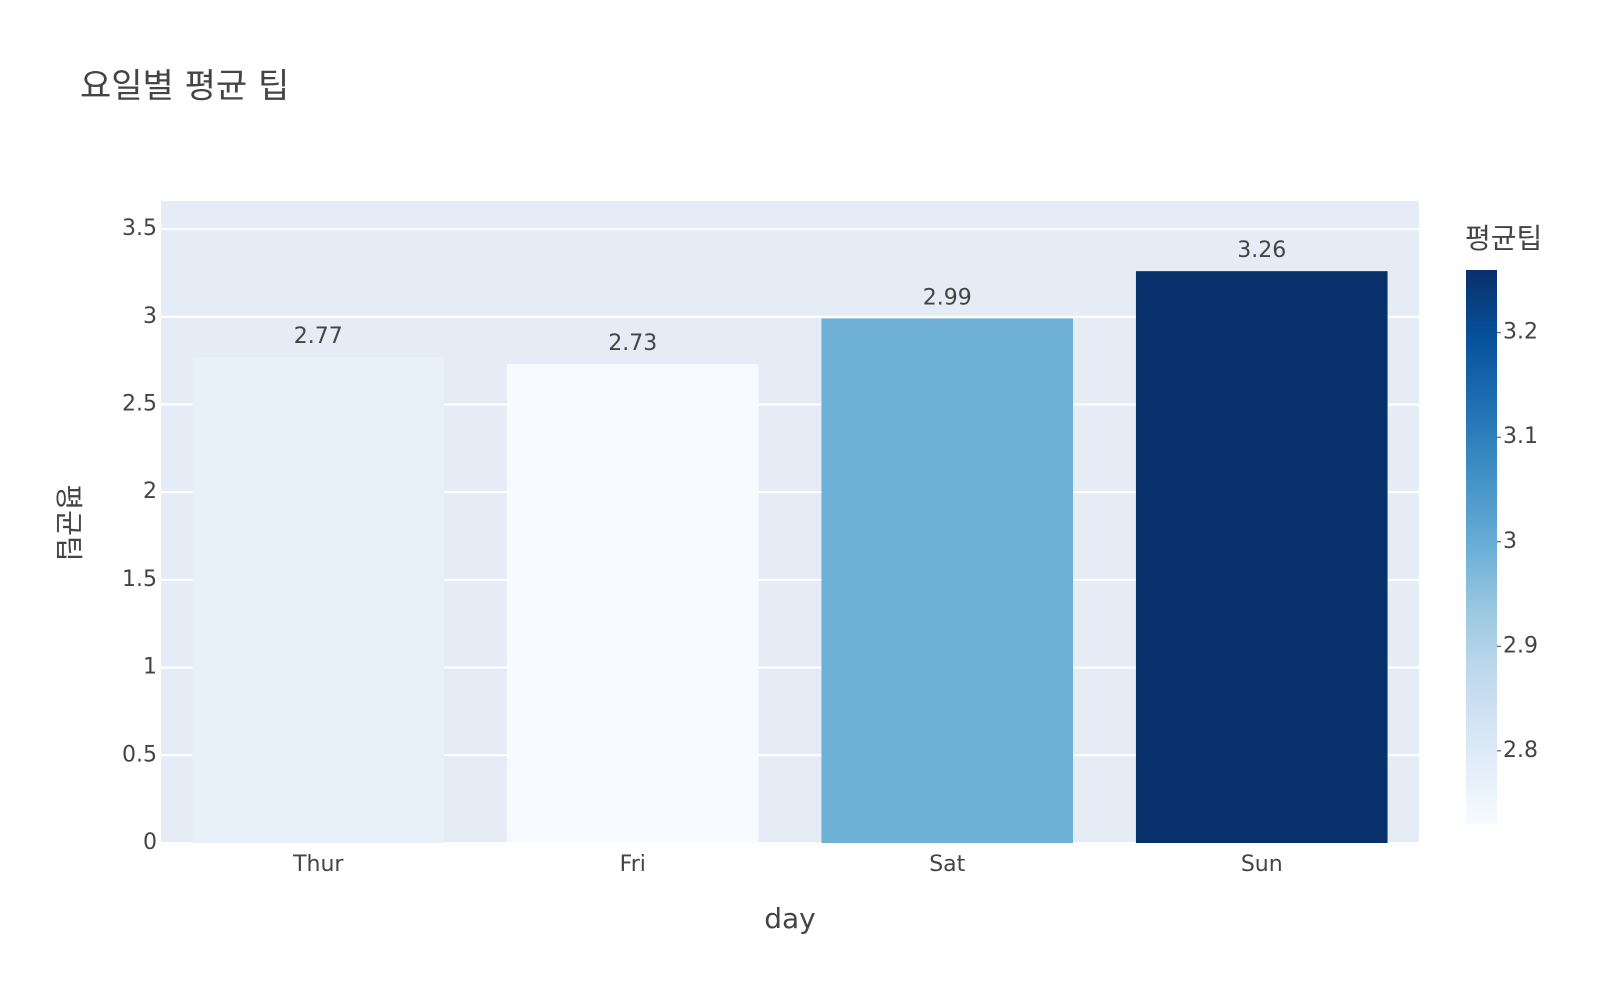  Describe the element at coordinates (150, 491) in the screenshot. I see `y-tick-label: 2` at that location.